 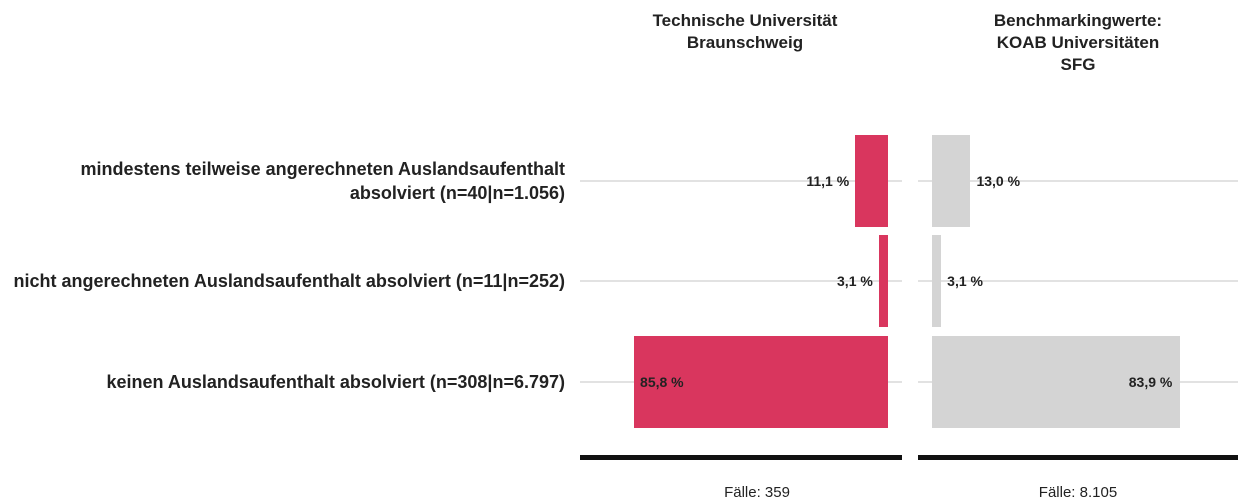 I want to click on cases-label: Fälle: 8.105, so click(x=1078, y=492).